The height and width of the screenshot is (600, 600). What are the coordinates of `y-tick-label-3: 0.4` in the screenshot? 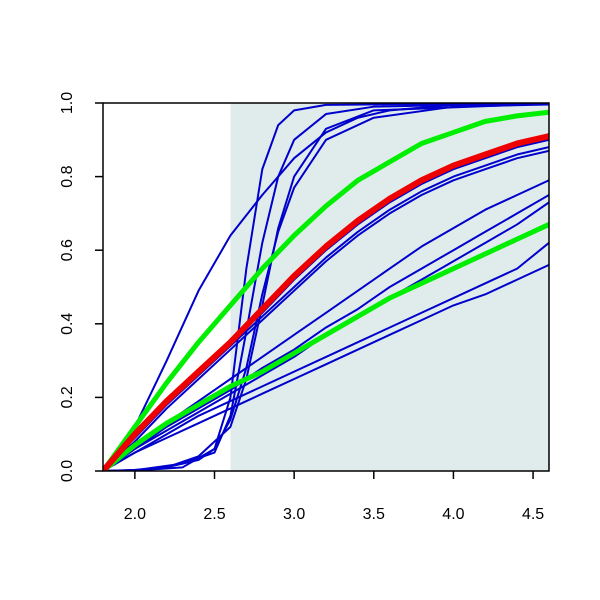 It's located at (67, 324).